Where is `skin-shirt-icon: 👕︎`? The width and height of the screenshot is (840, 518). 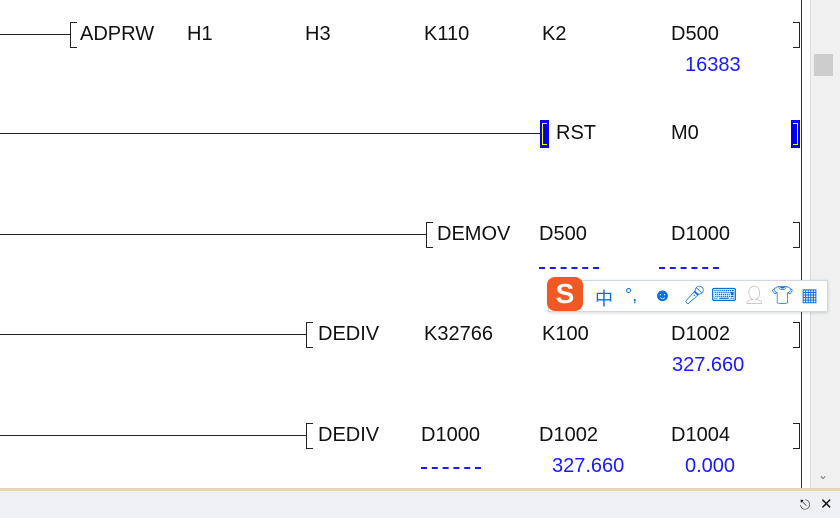
skin-shirt-icon: 👕︎ is located at coordinates (782, 295).